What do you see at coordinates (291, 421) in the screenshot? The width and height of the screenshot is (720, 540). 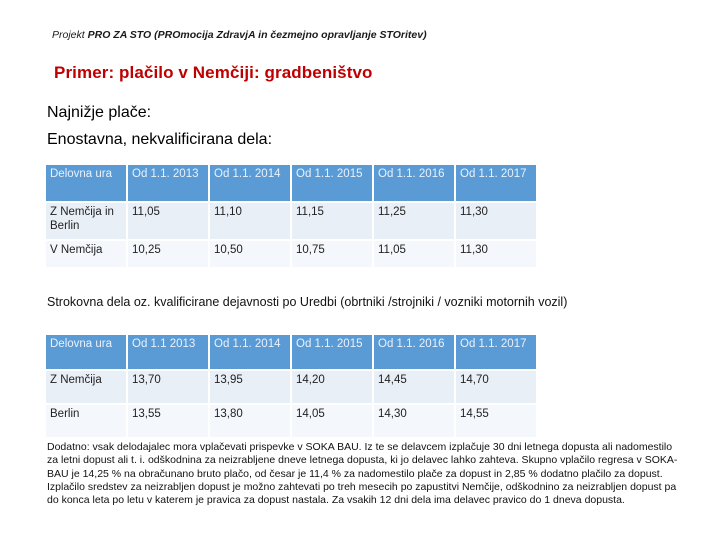 I see `table-row: Berlin 13,55 13,80 14,05 14,30 14,55` at bounding box center [291, 421].